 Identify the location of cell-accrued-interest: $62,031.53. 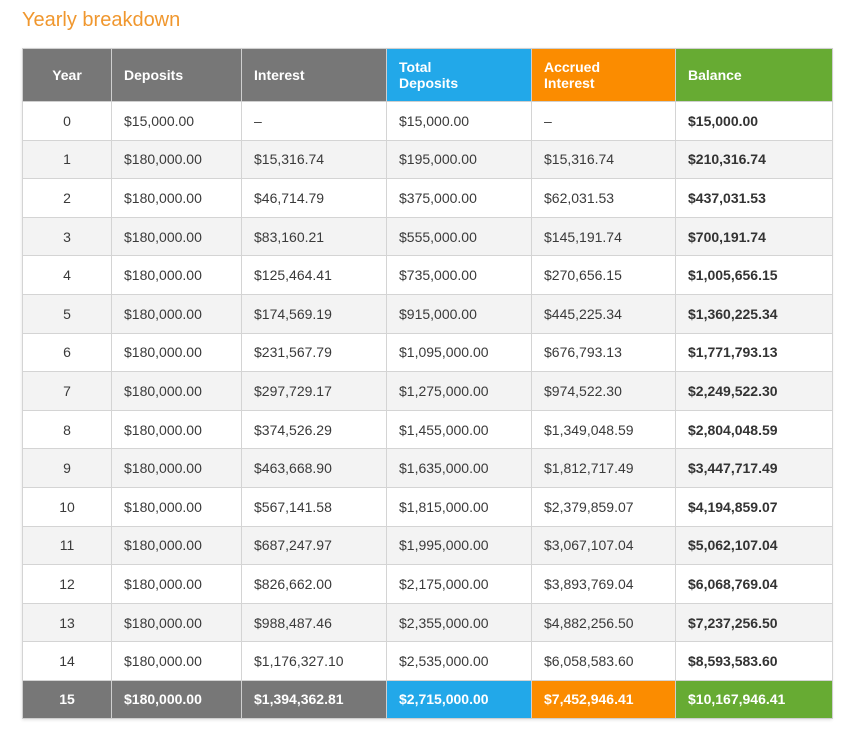
(603, 198).